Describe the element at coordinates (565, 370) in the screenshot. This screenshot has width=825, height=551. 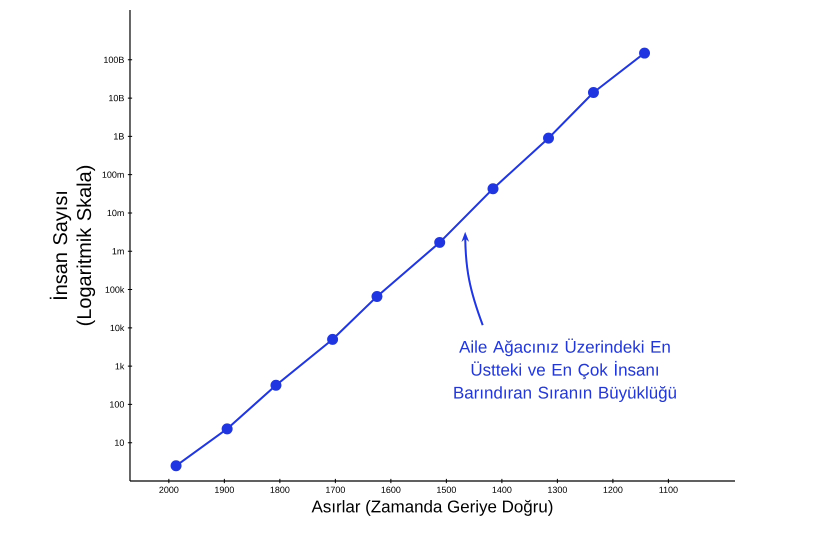
I see `annotation: Aile Ağacınız Üzerindeki En Üstteki ve En Çok İnsanı Barındıran Sıranın Büyüklüğü` at that location.